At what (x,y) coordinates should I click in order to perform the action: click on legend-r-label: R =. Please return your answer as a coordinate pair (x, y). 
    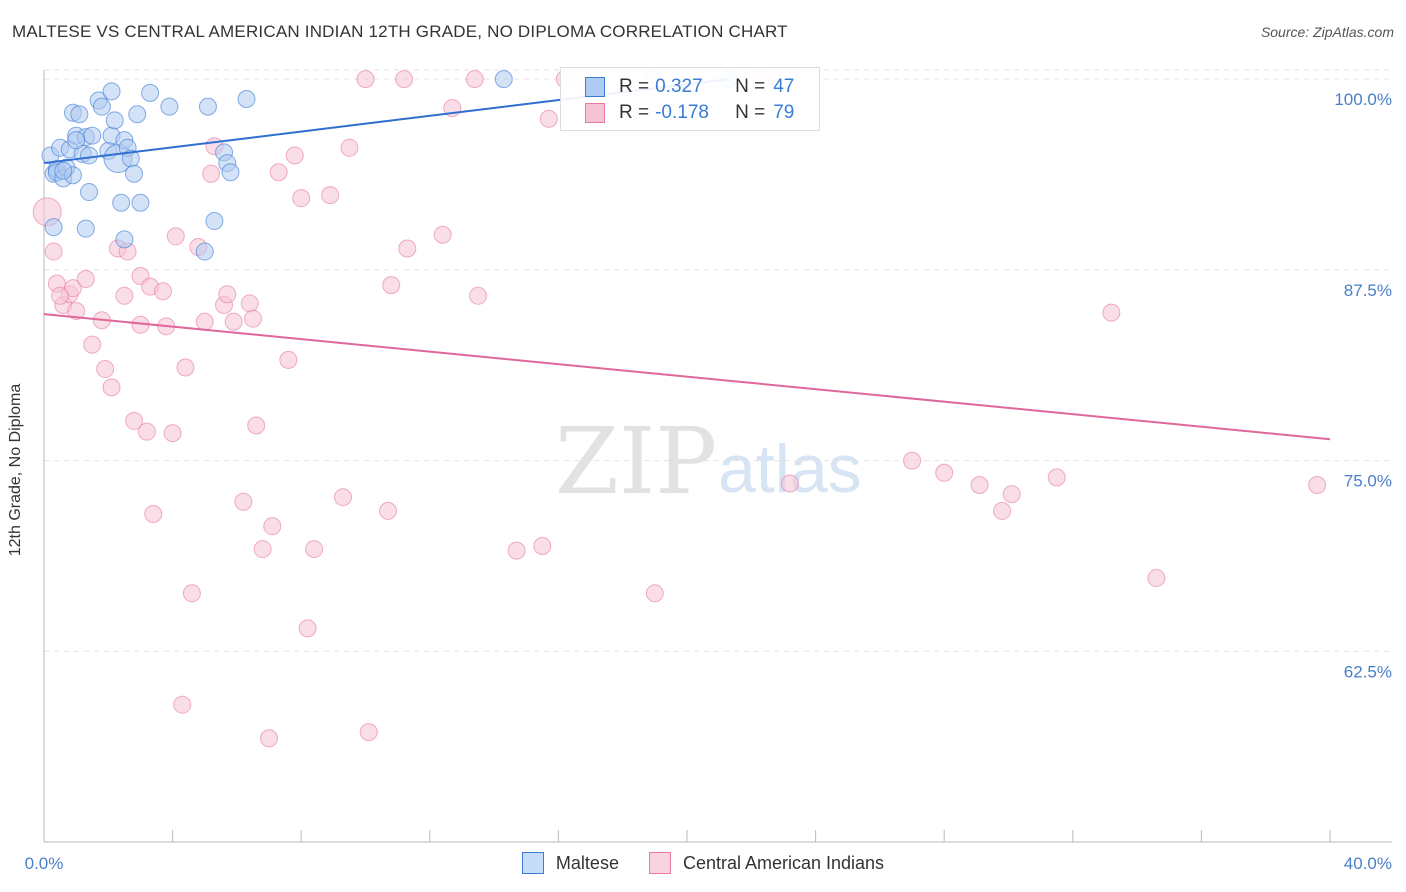
    Looking at the image, I should click on (634, 112).